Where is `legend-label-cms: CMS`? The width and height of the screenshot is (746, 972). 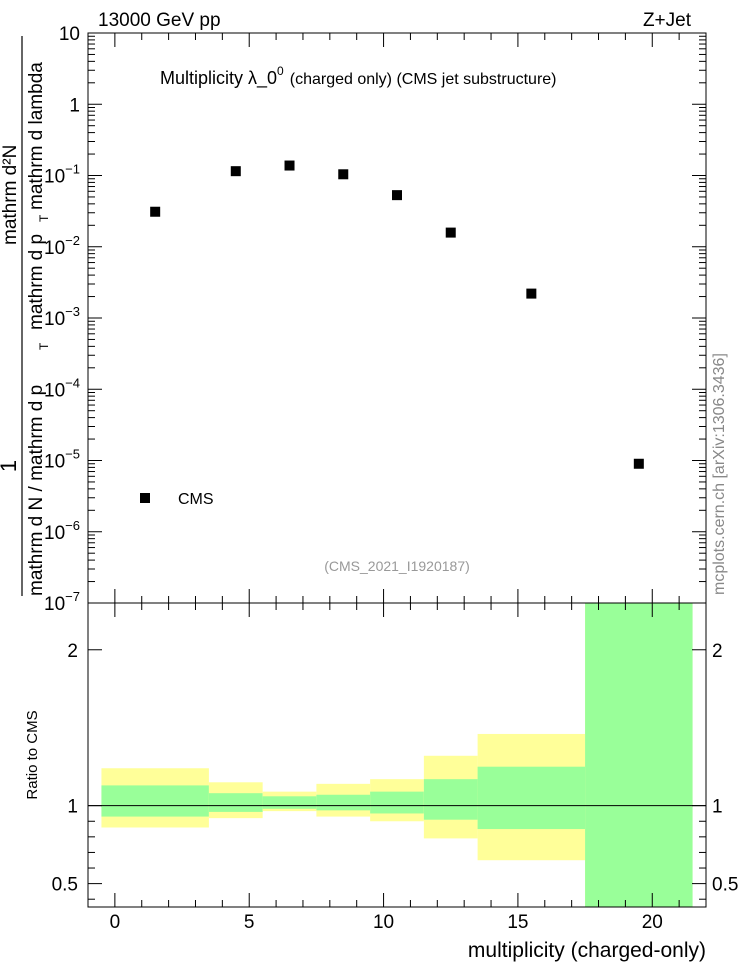
legend-label-cms: CMS is located at coordinates (196, 499).